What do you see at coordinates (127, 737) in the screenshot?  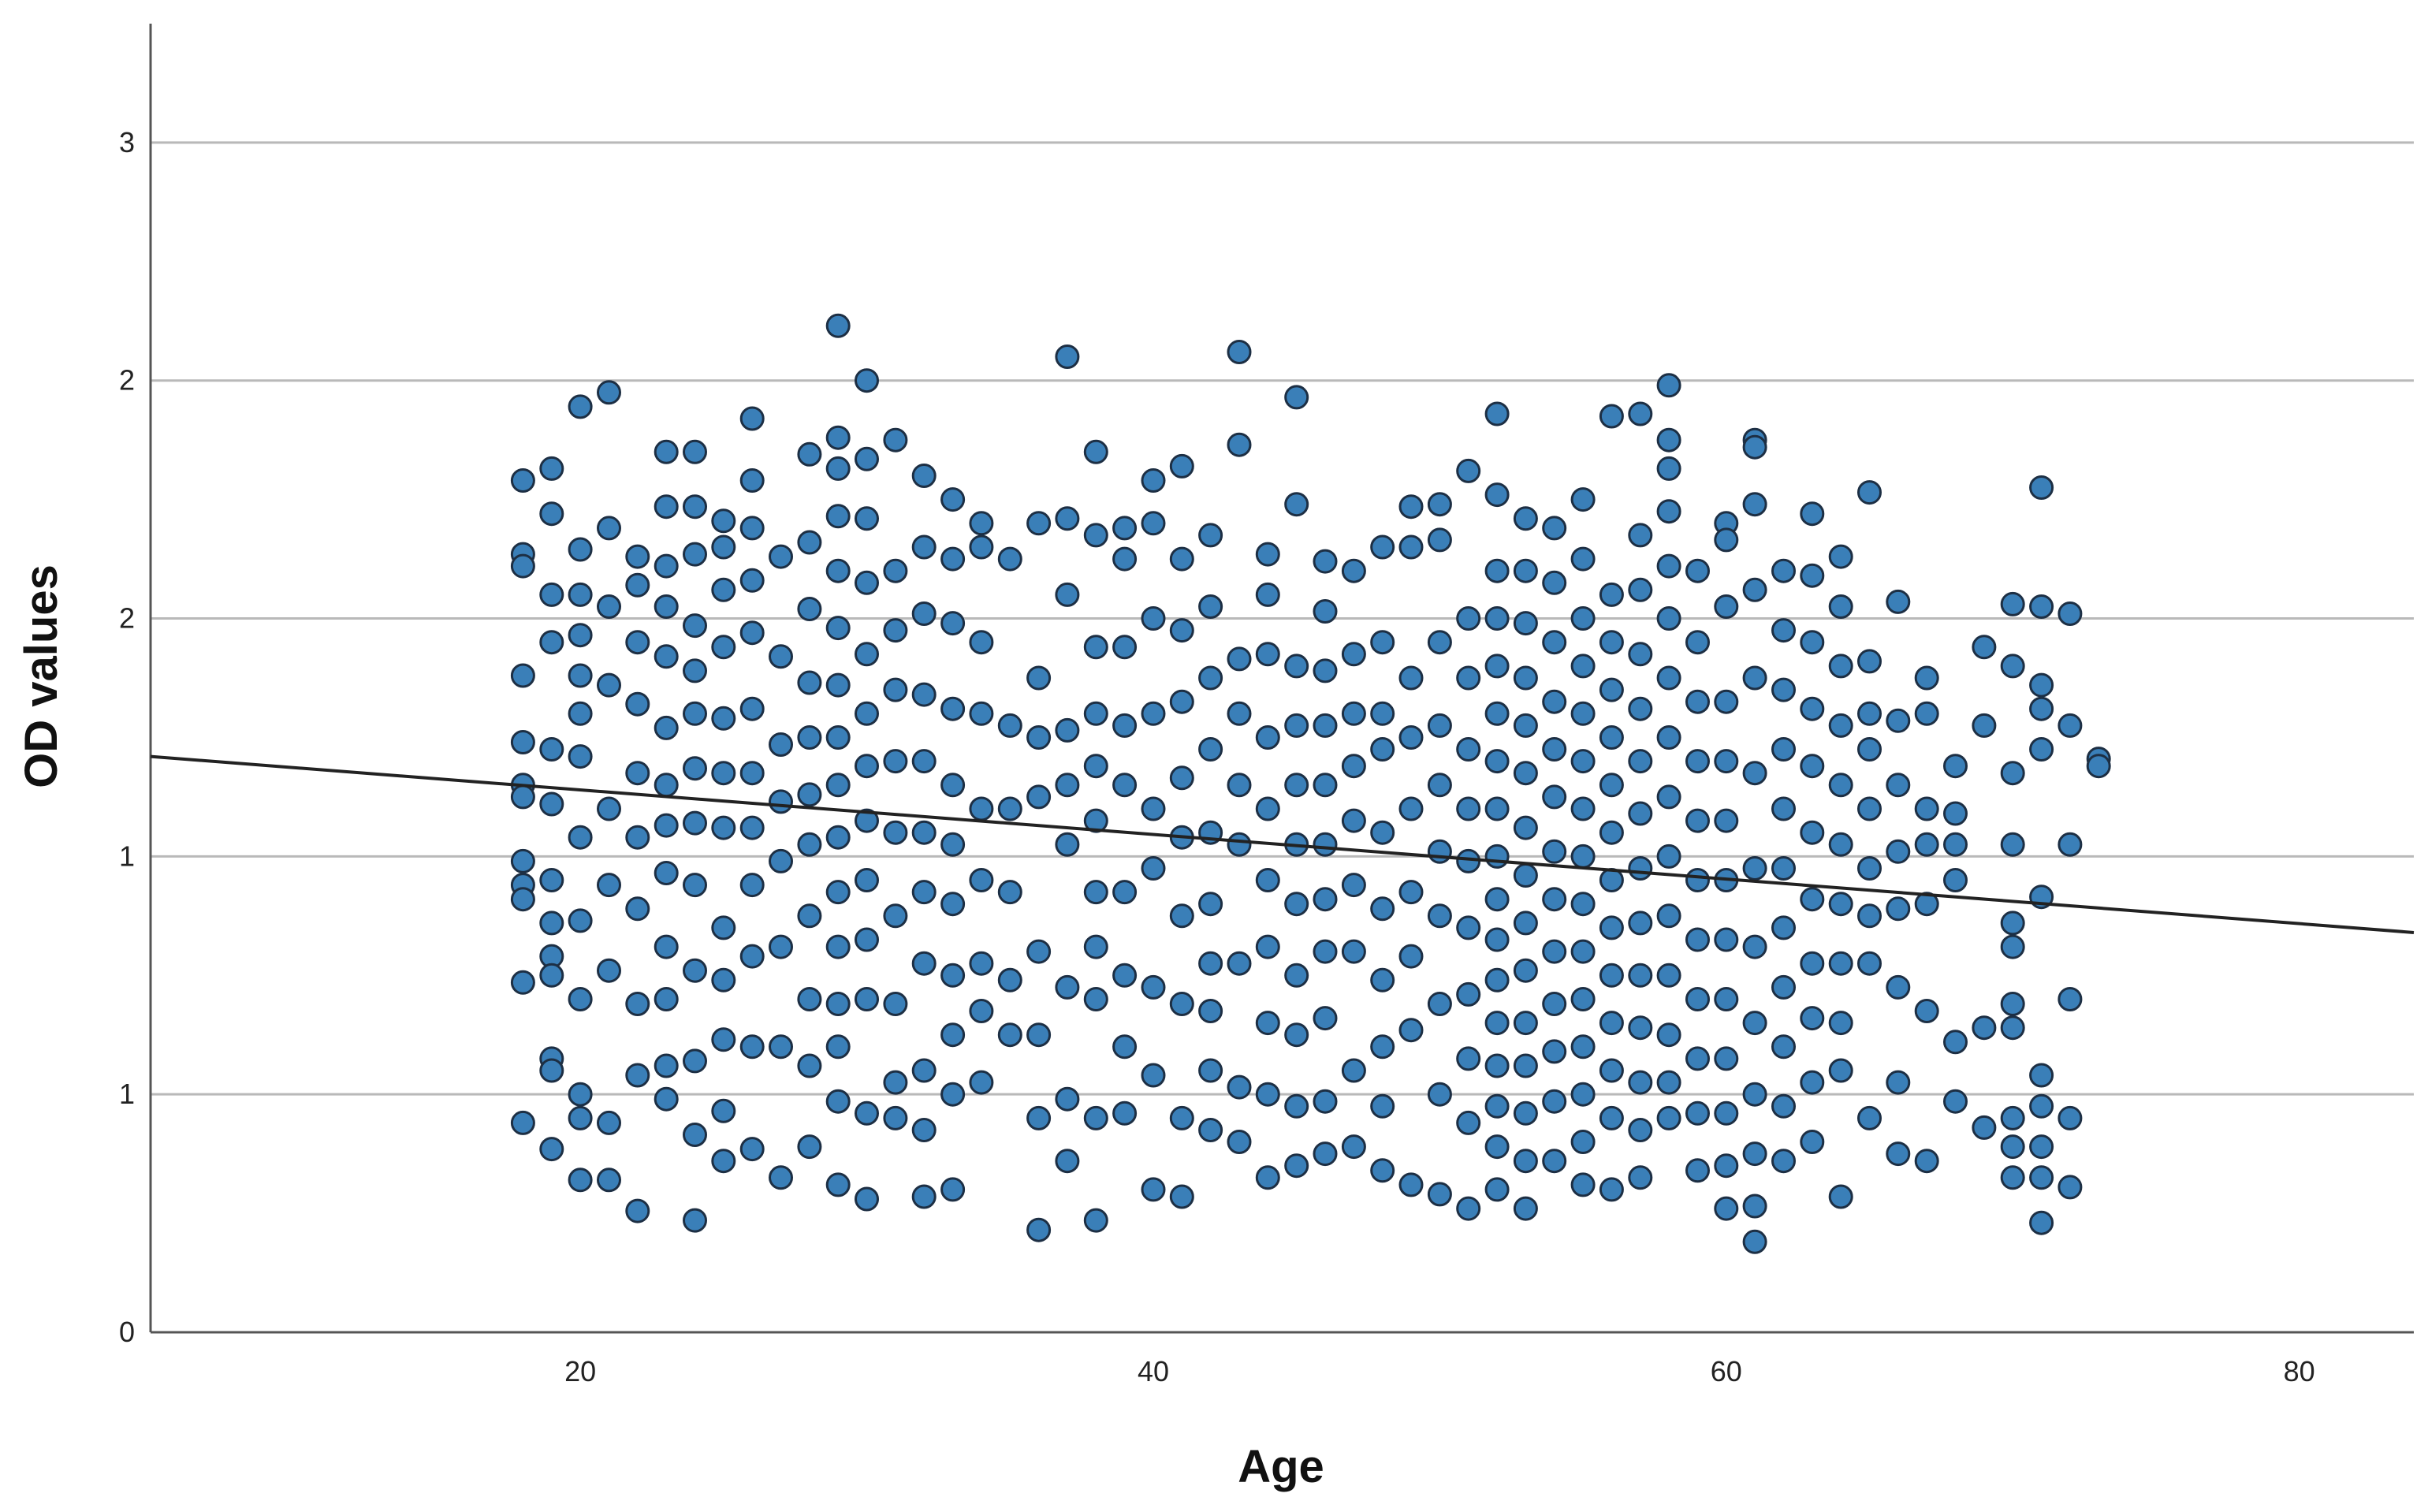 I see `y-tick-labels: 0 1 1 2 2 3` at bounding box center [127, 737].